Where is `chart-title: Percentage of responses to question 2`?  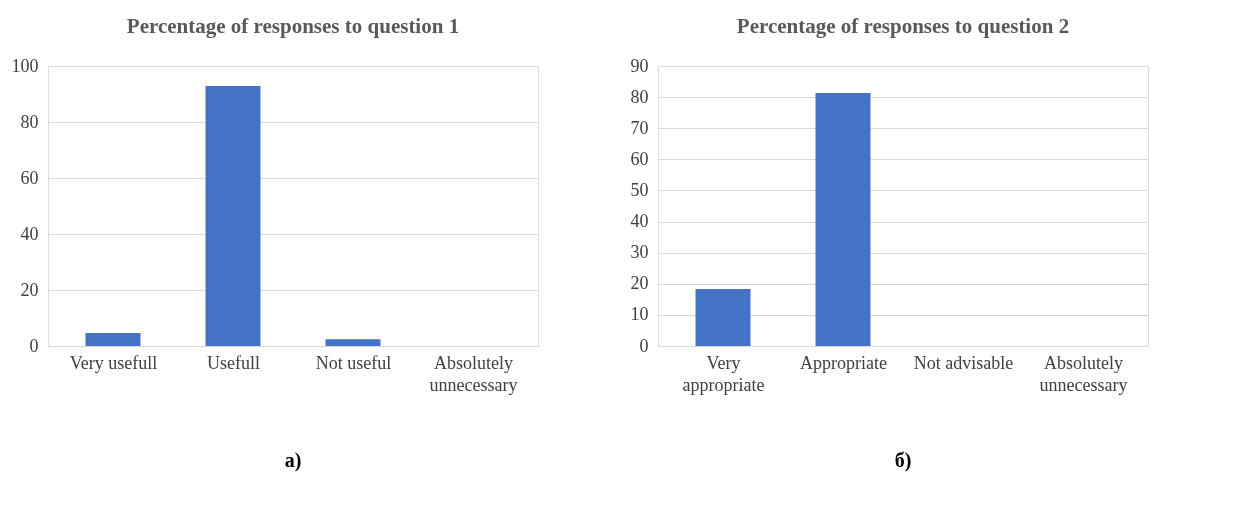
chart-title: Percentage of responses to question 2 is located at coordinates (903, 26).